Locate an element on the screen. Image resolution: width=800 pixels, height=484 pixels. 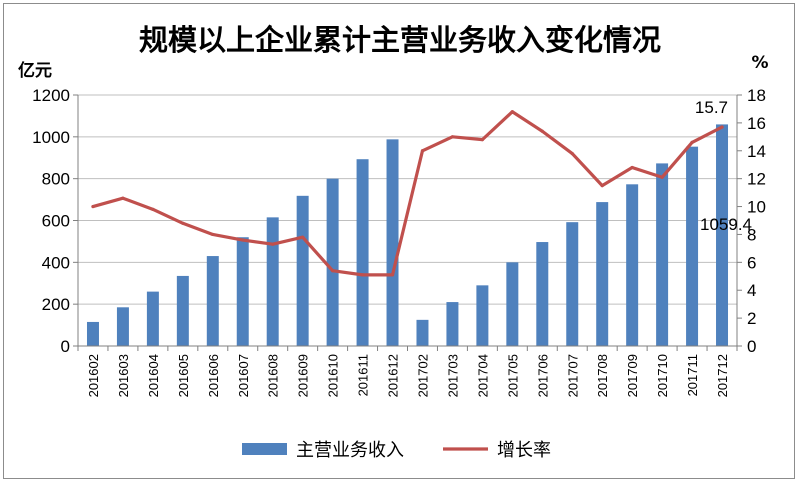
y-left-tick-label: 1200 is located at coordinates (51, 95).